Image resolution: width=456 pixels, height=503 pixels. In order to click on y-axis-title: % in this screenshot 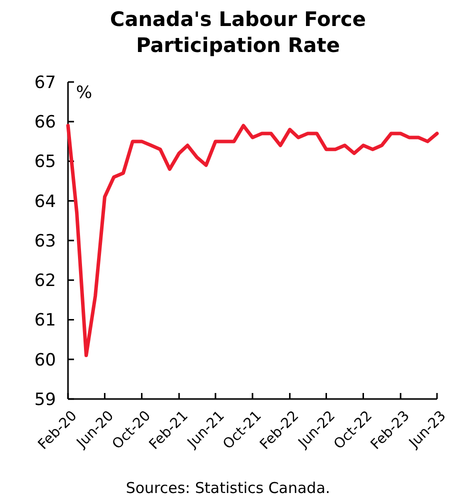, I will do `click(84, 93)`.